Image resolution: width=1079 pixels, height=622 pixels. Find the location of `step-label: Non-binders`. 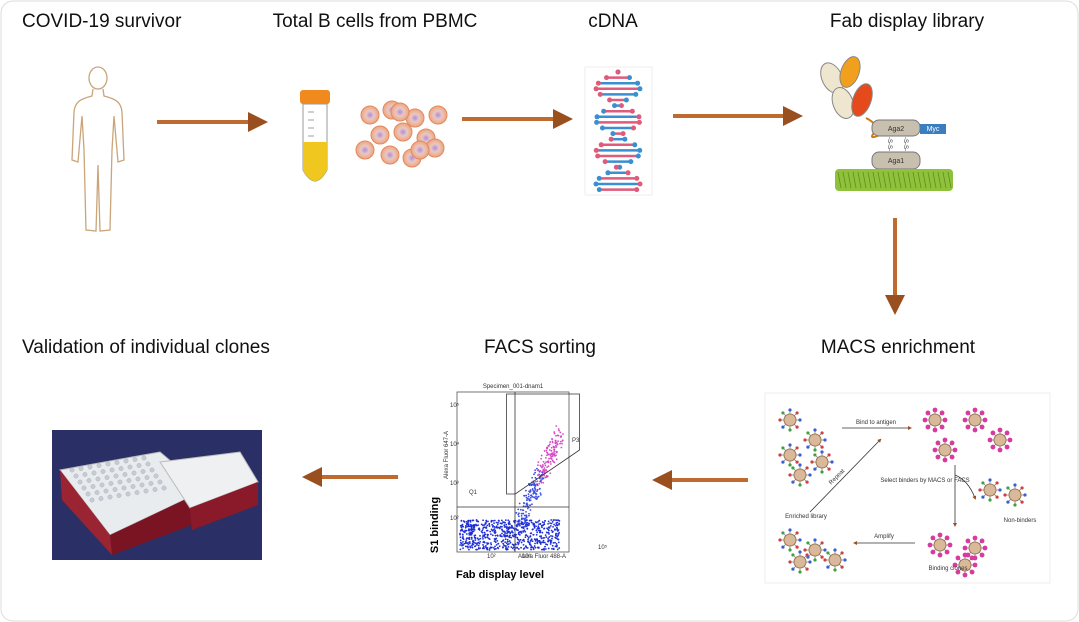

step-label: Non-binders is located at coordinates (1020, 521).